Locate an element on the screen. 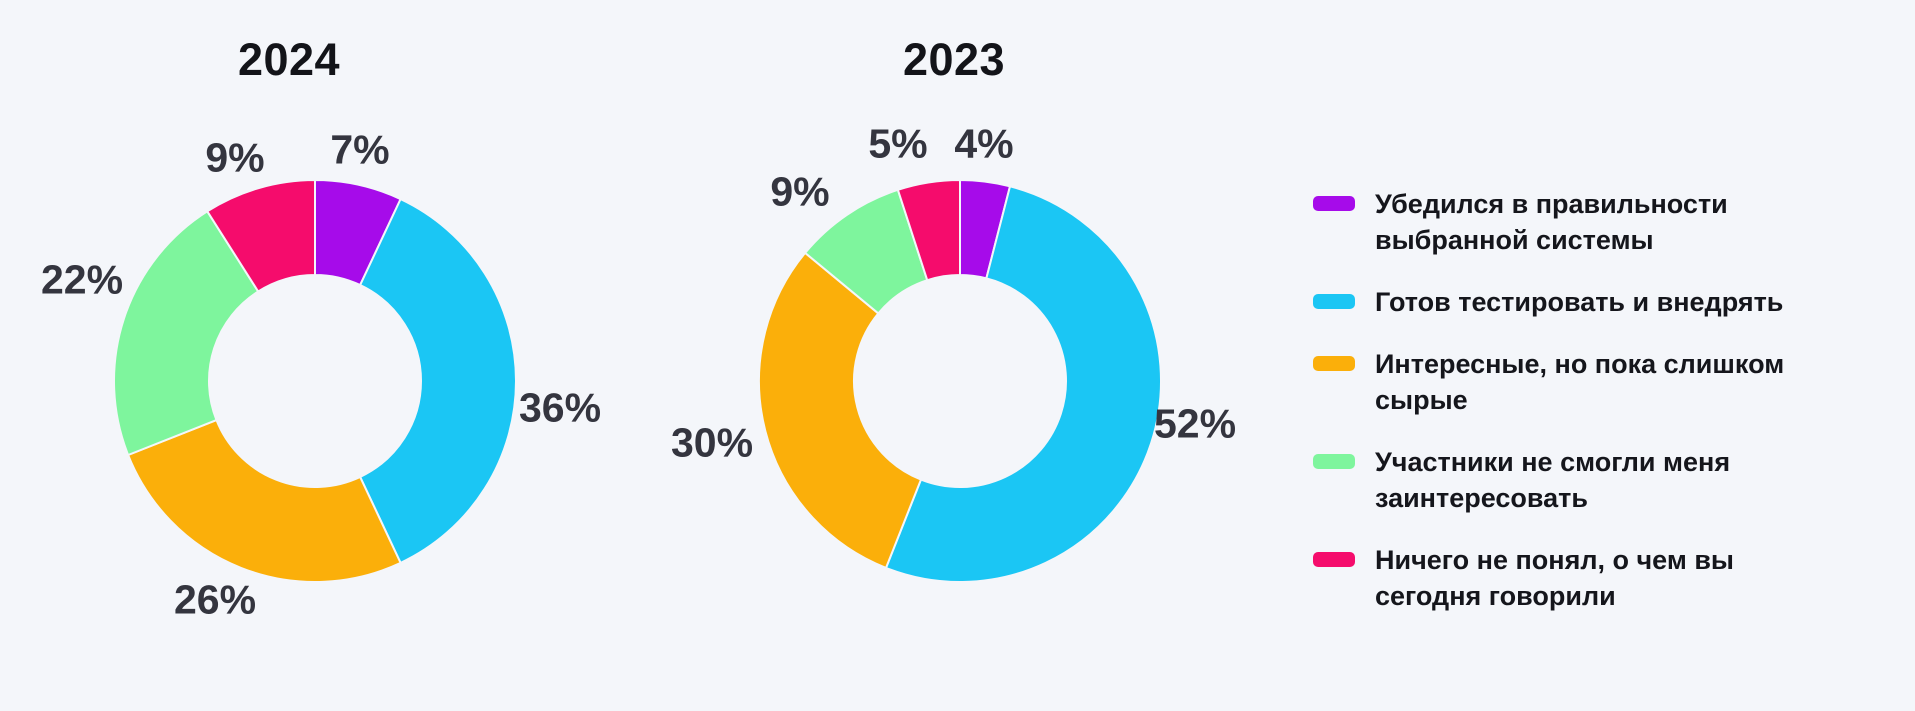  legend-item-label: Готов тестировать и внедрять is located at coordinates (1579, 302).